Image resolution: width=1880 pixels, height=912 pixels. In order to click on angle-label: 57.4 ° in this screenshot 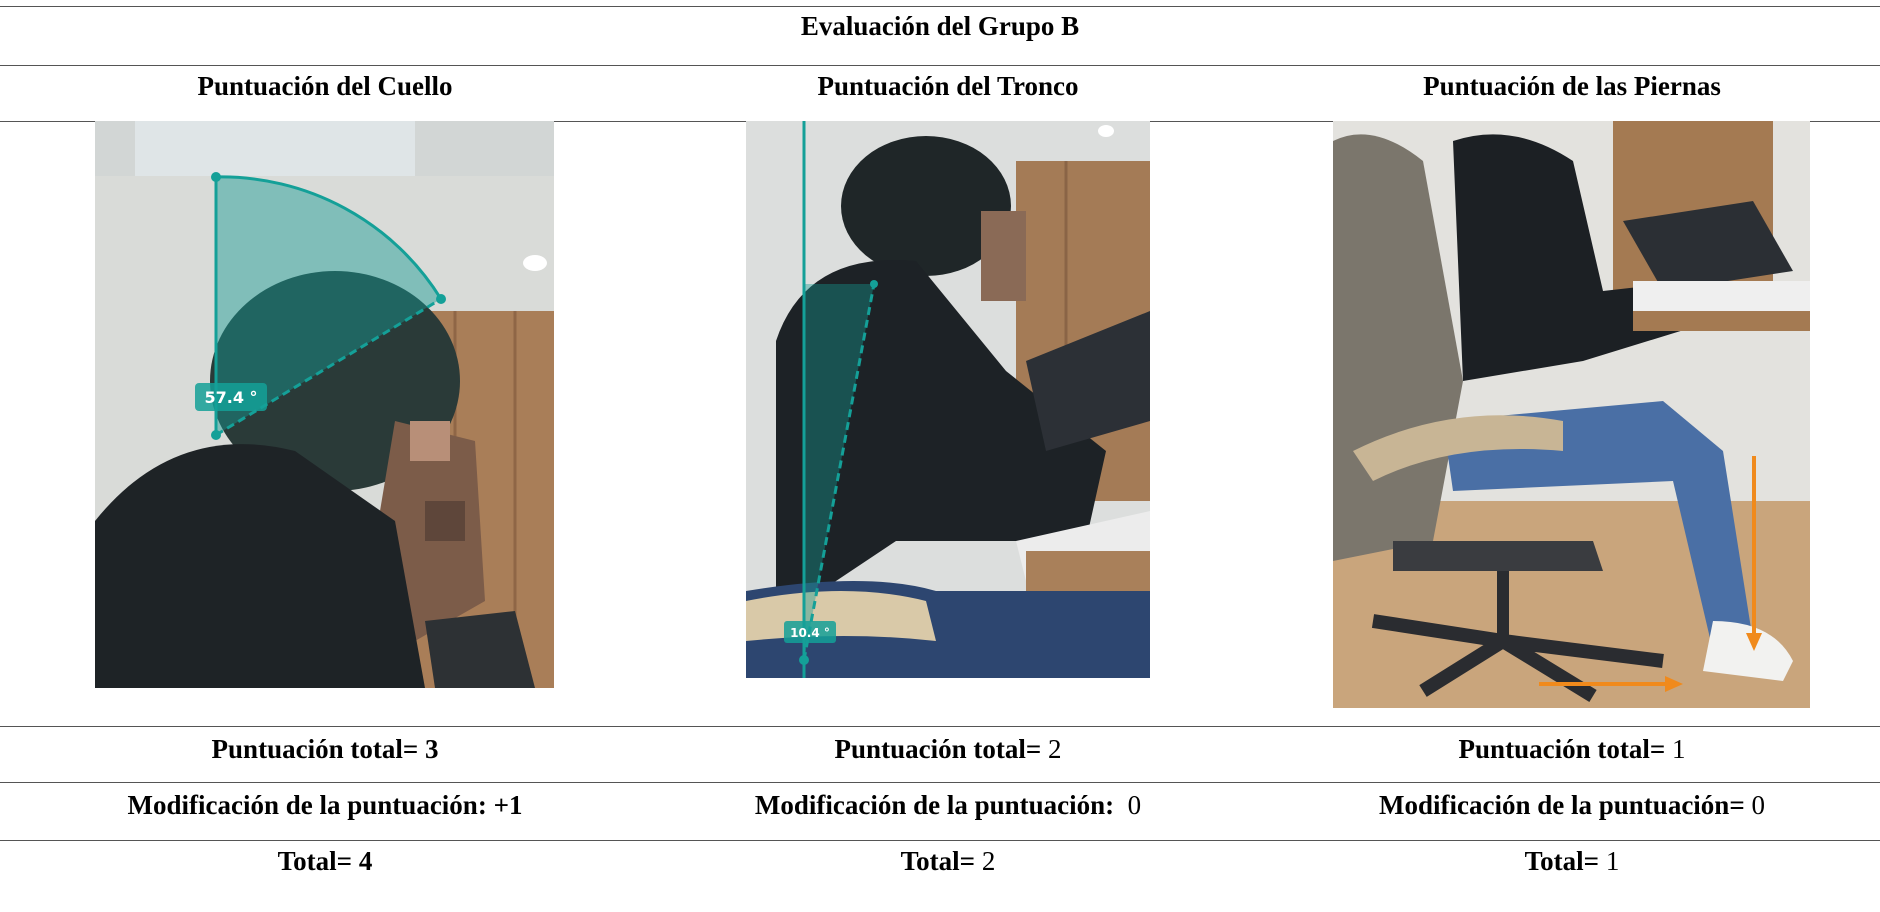, I will do `click(230, 397)`.